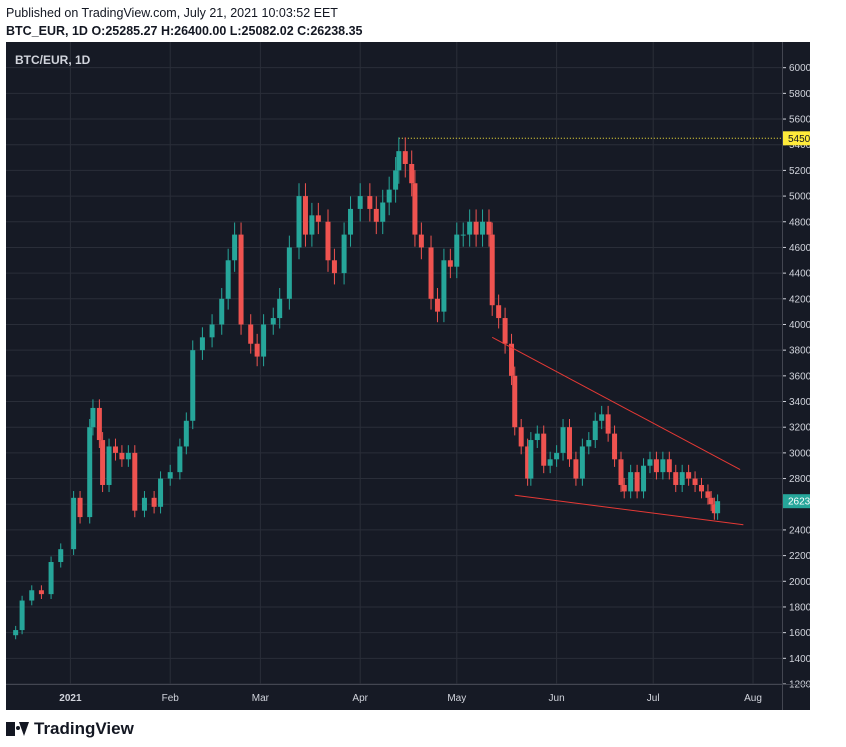 Image resolution: width=846 pixels, height=747 pixels. Describe the element at coordinates (799, 502) in the screenshot. I see `last-price-label: 26238.35` at that location.